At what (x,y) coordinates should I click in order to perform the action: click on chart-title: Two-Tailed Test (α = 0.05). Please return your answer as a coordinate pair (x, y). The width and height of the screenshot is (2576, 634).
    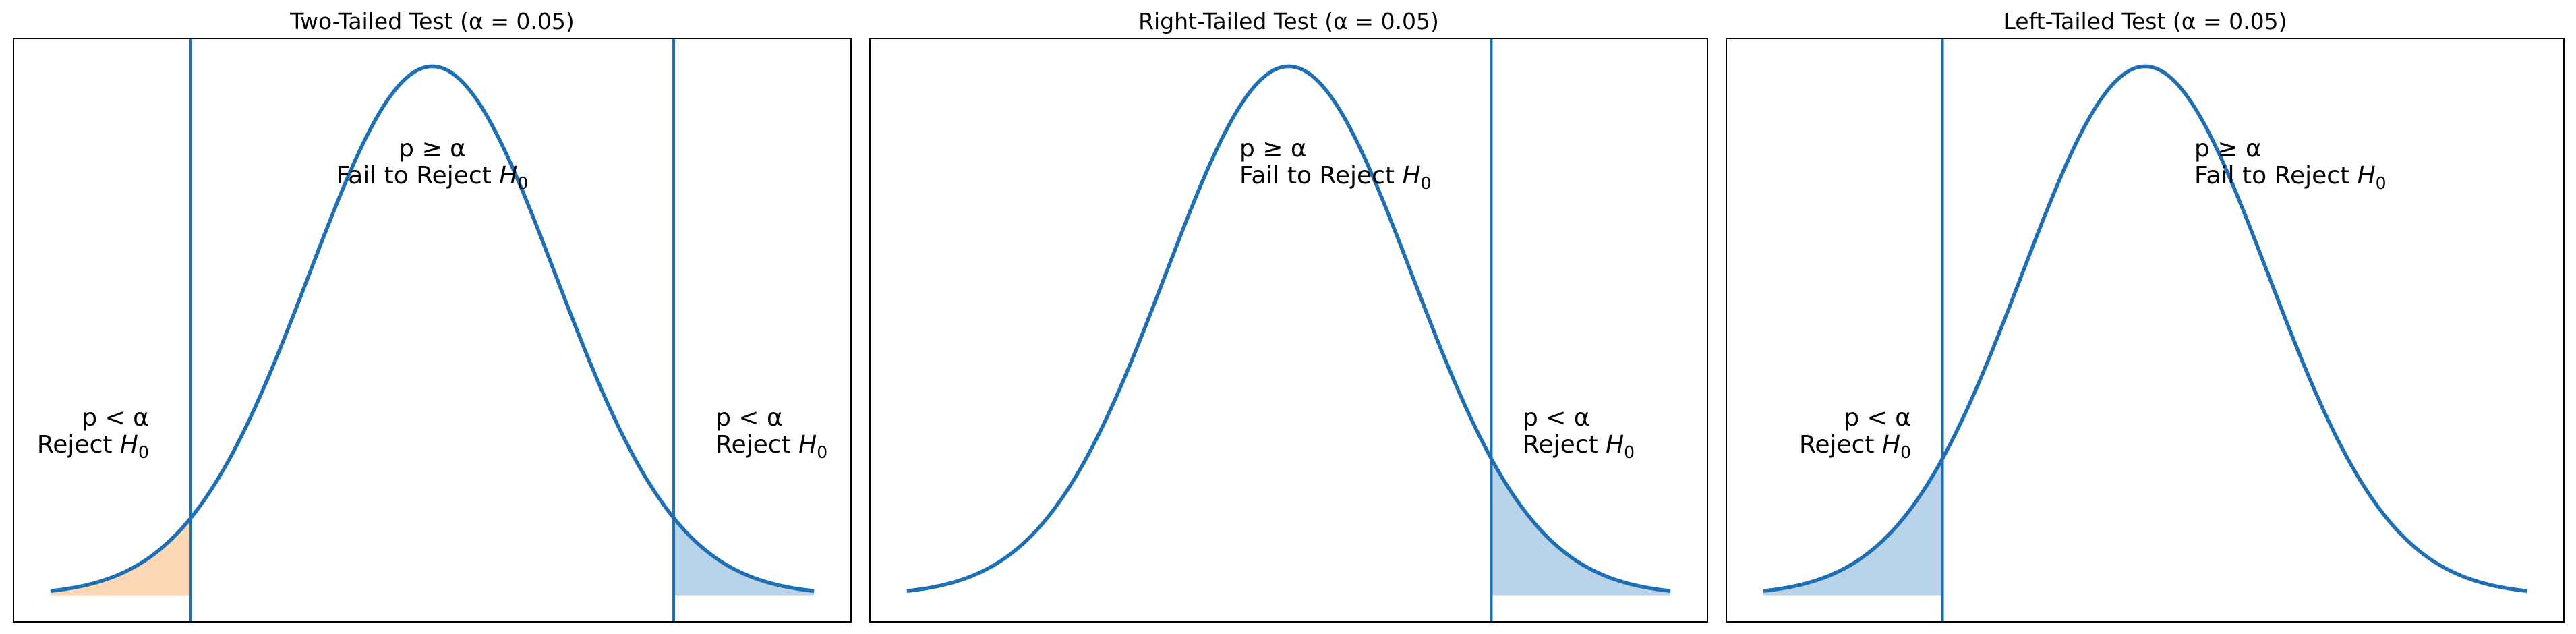
    Looking at the image, I should click on (432, 21).